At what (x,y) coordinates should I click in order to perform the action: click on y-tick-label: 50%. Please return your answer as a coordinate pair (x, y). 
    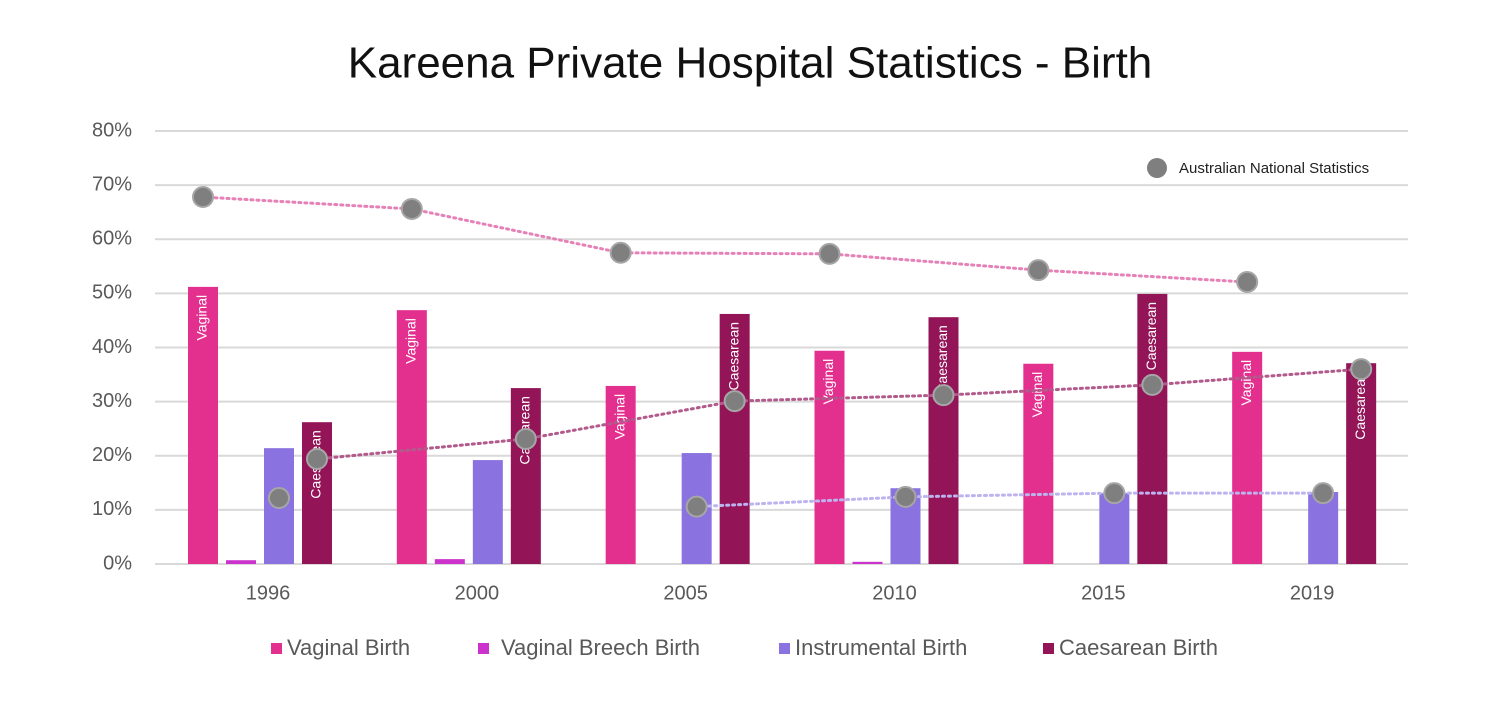
    Looking at the image, I should click on (112, 293).